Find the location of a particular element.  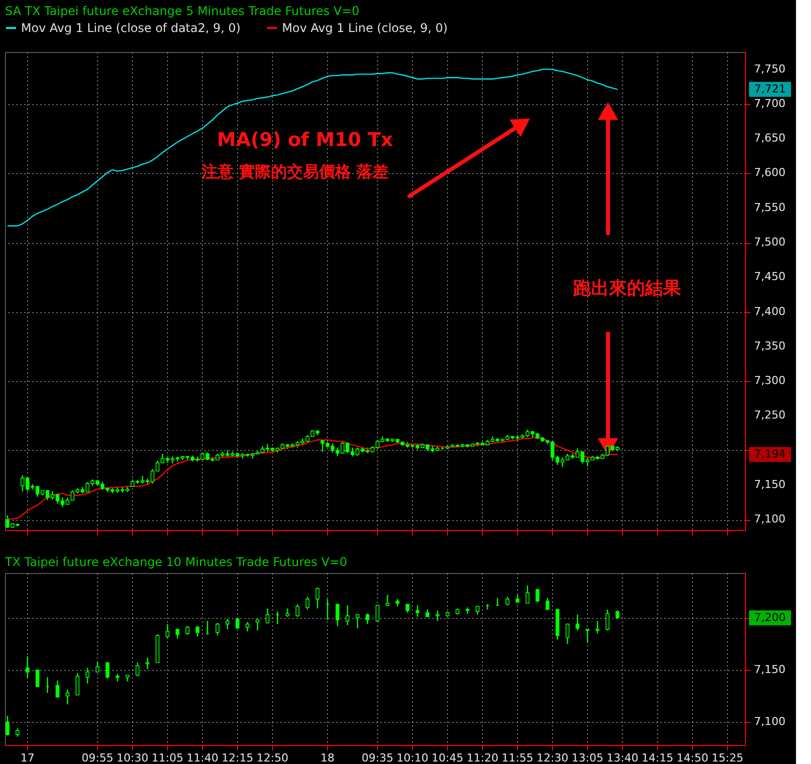

x-tick-label: 18 is located at coordinates (327, 758).